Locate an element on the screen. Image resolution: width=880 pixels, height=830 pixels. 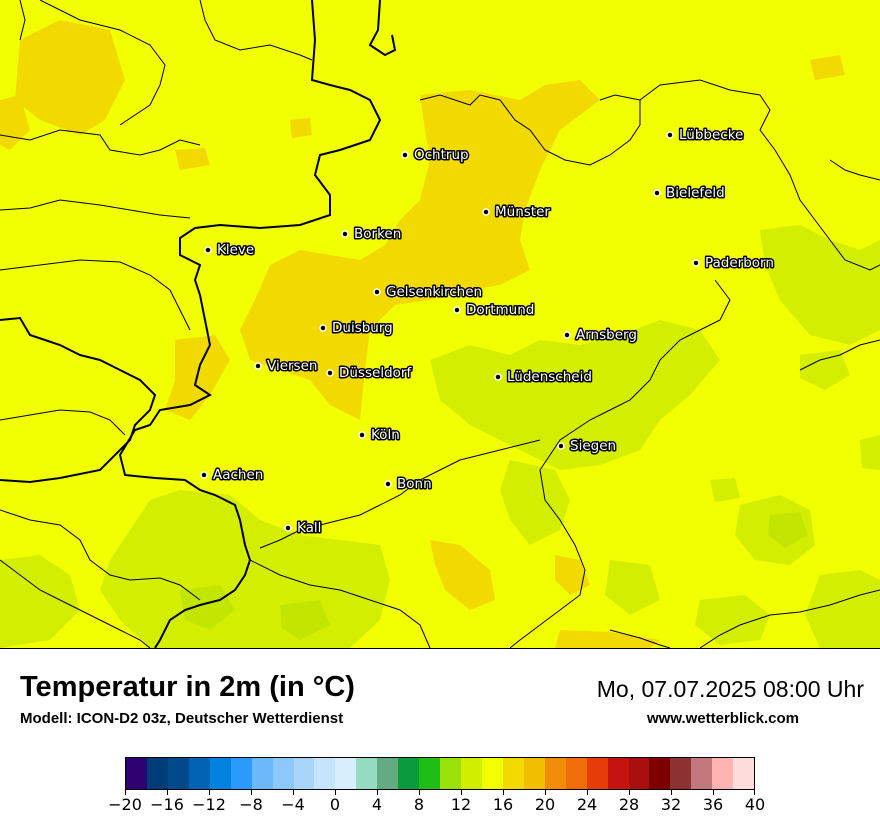
city-marker-münster is located at coordinates (486, 212).